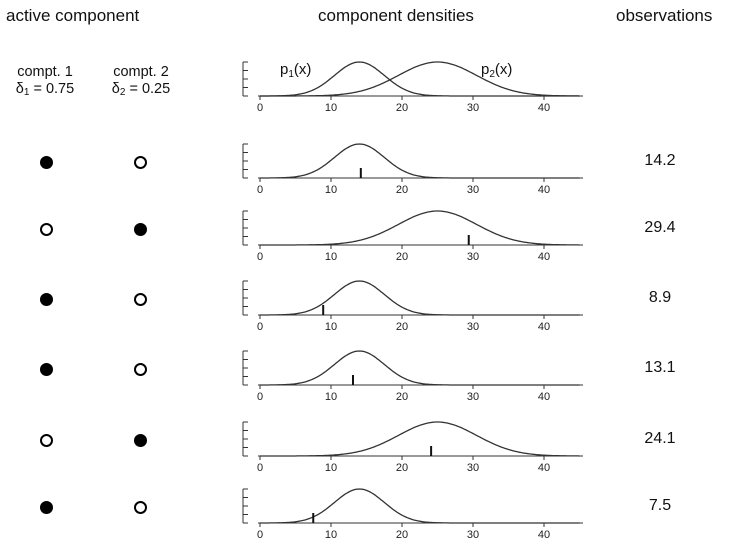 This screenshot has width=751, height=550. What do you see at coordinates (473, 257) in the screenshot?
I see `row-2-x-tick-label: 30` at bounding box center [473, 257].